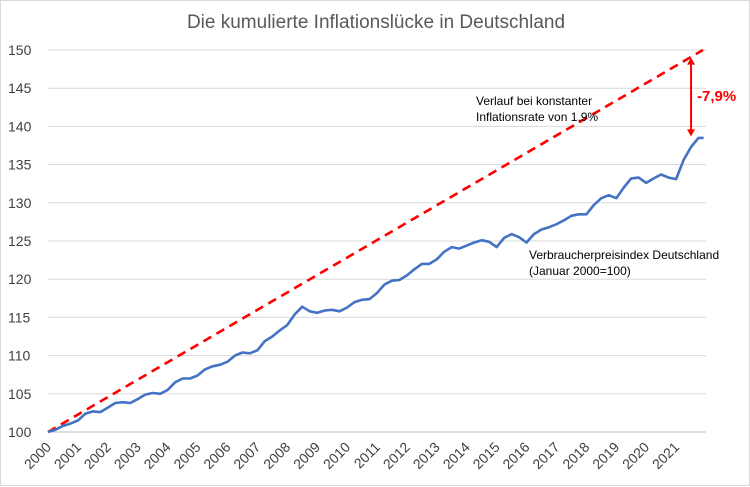 This screenshot has width=750, height=487. What do you see at coordinates (20, 50) in the screenshot?
I see `y-tick-label: 150` at bounding box center [20, 50].